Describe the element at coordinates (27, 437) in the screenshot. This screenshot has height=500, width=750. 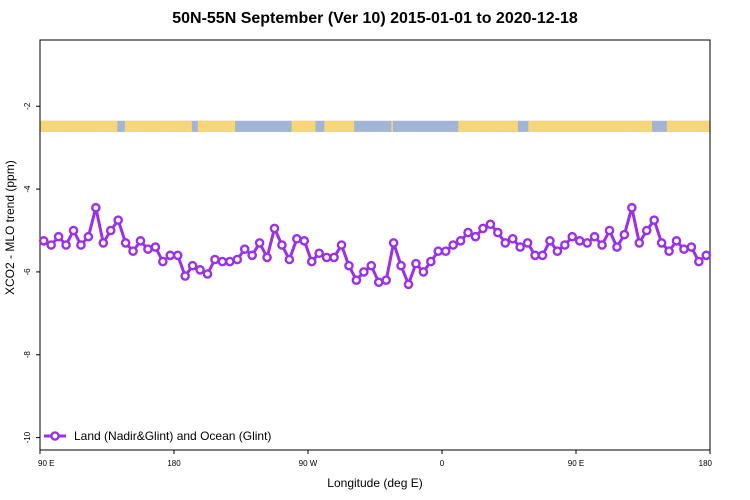
I see `y-tick-label: -10` at that location.